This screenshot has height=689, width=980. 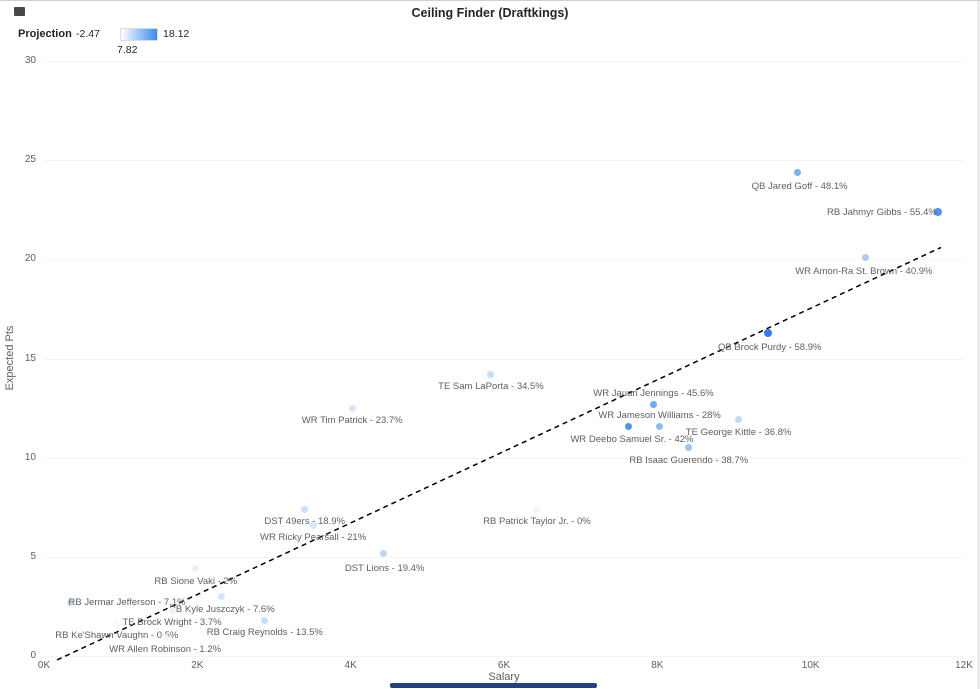 I want to click on point-label: RB Patrick Taylor Jr. - 0%, so click(x=537, y=522).